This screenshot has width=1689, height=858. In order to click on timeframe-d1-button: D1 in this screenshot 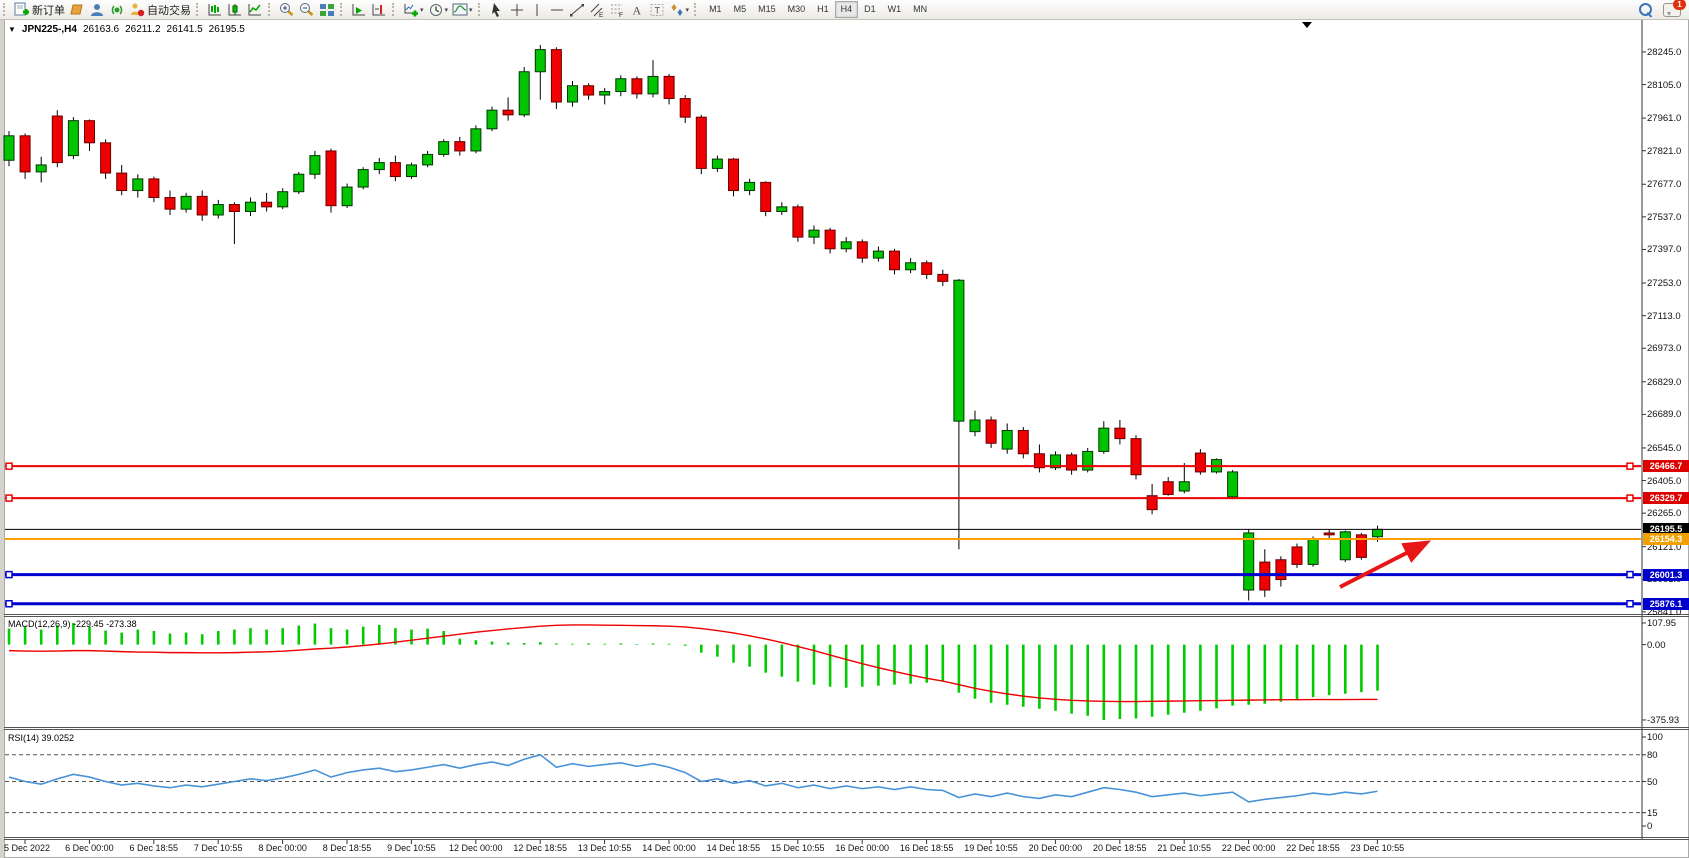, I will do `click(870, 9)`.